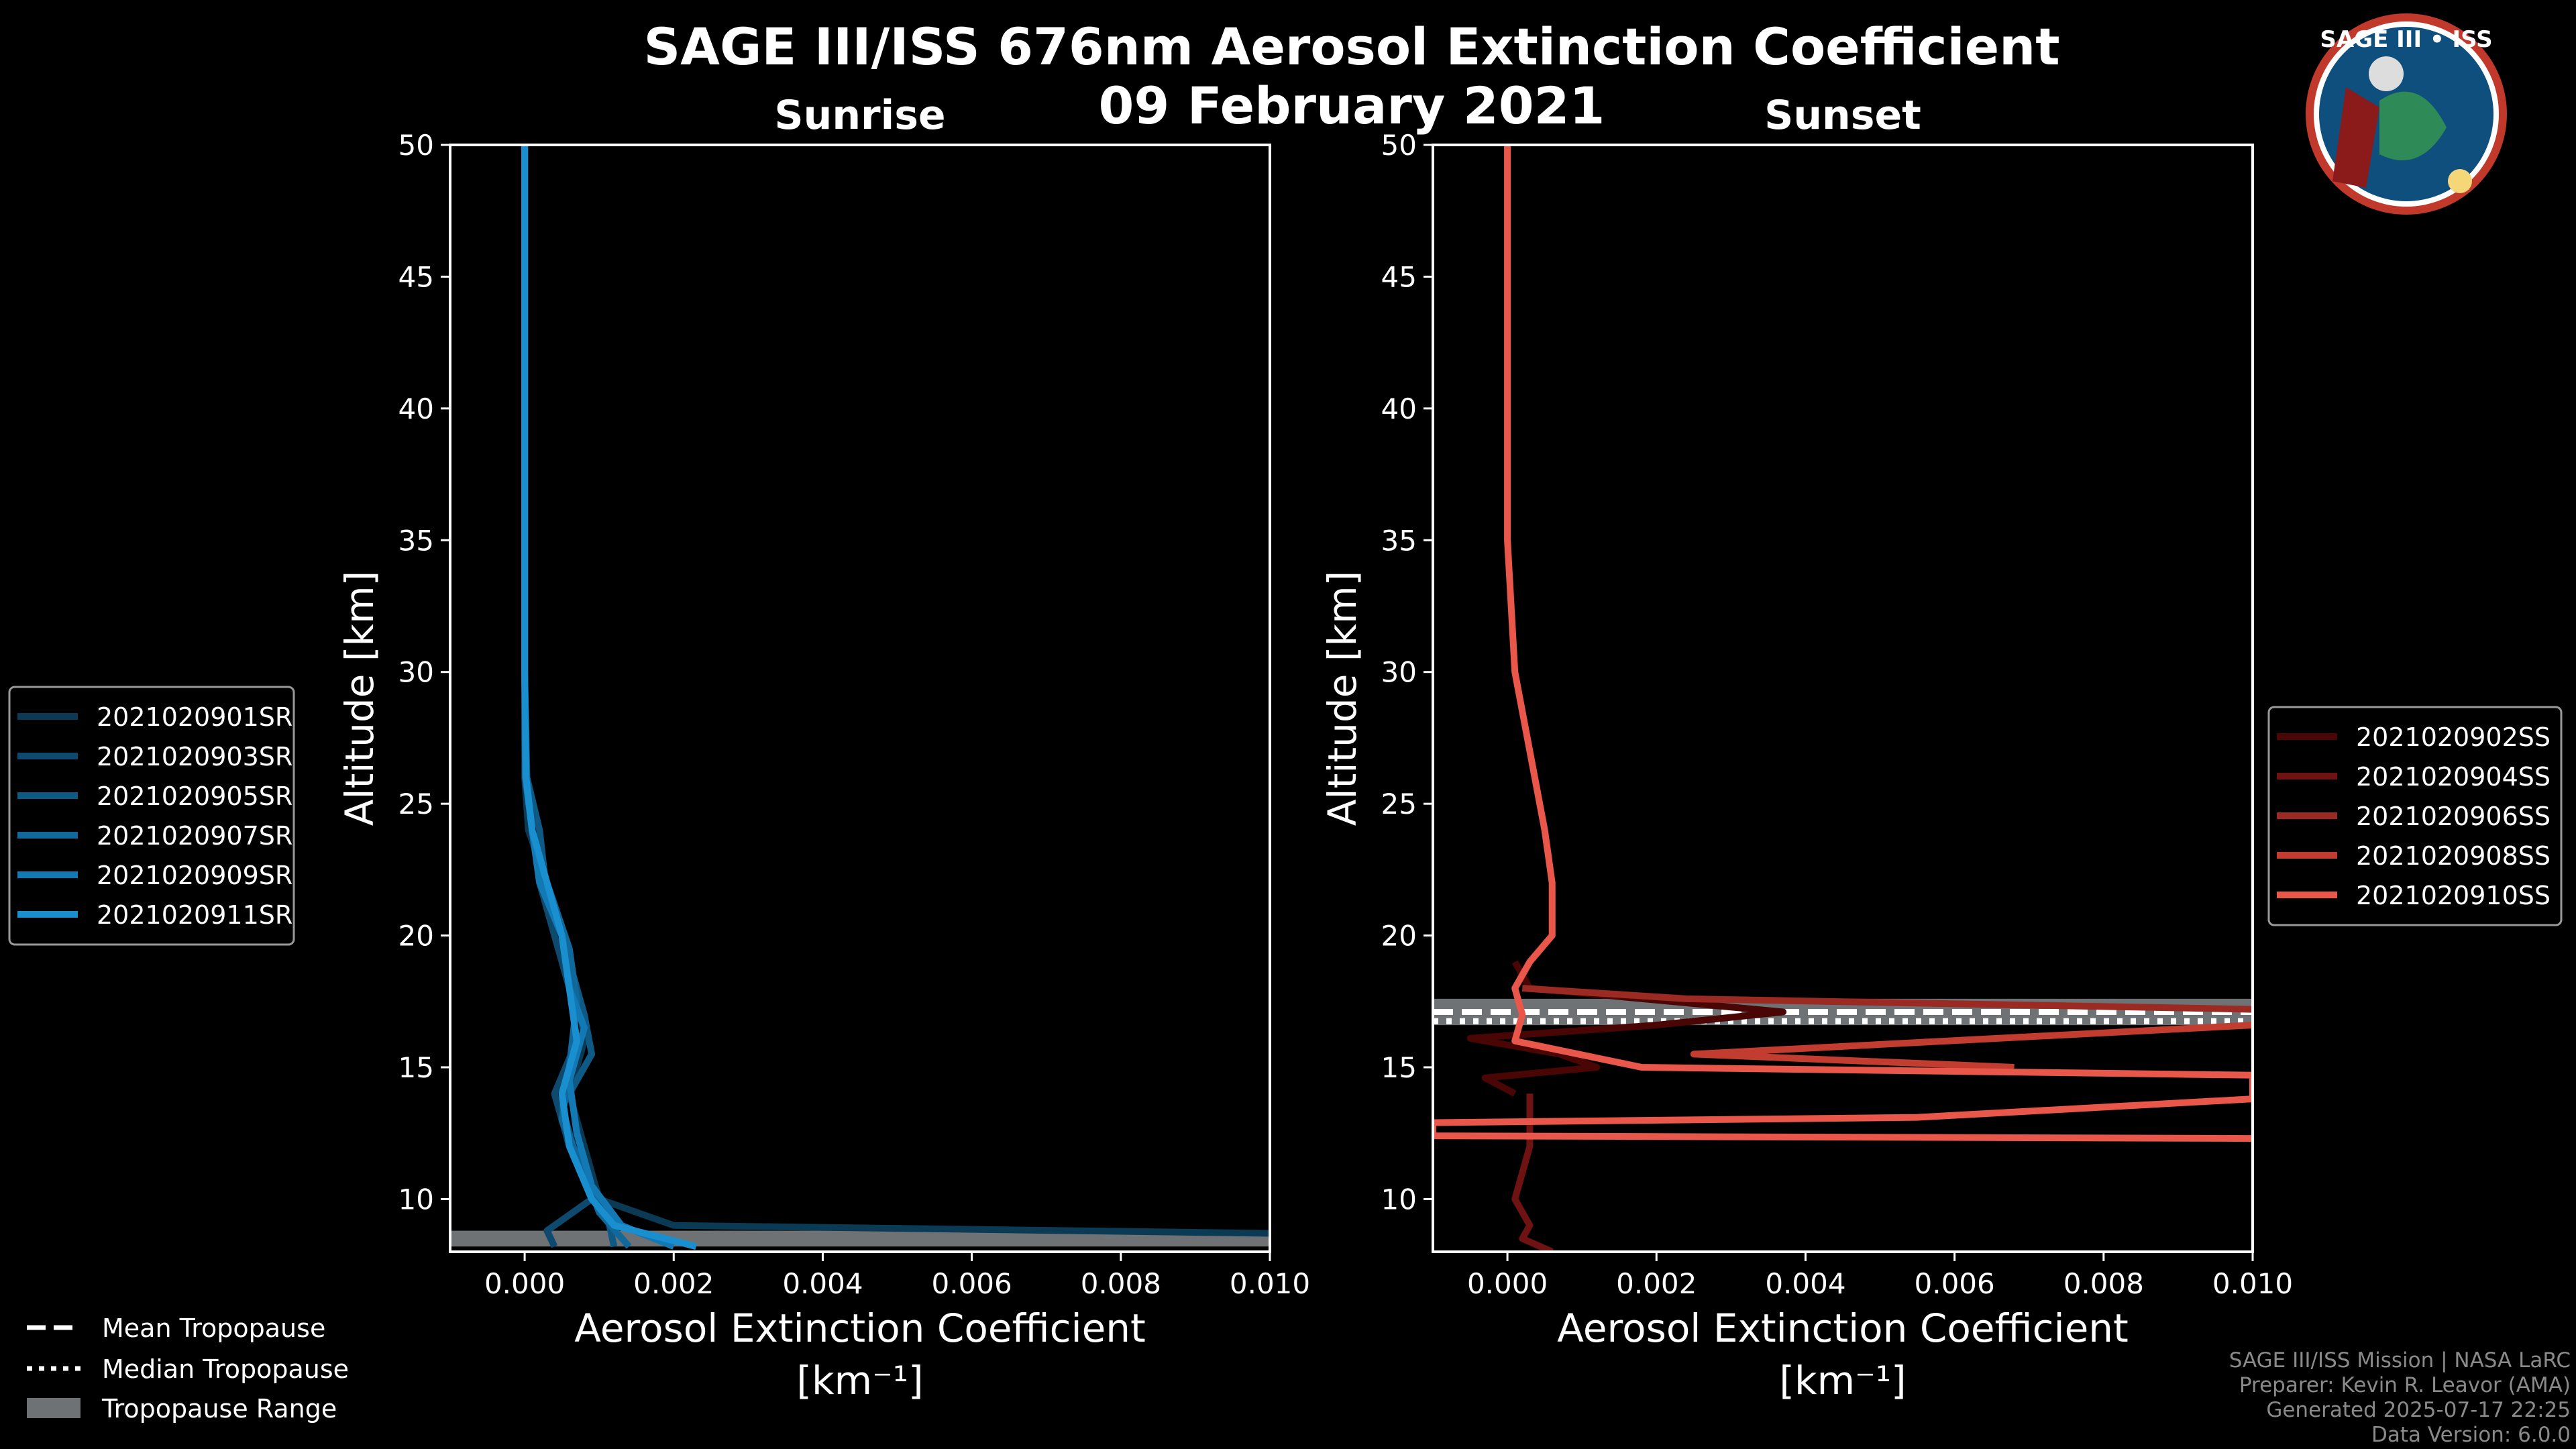  Describe the element at coordinates (1842, 115) in the screenshot. I see `panel-title: Sunset` at that location.